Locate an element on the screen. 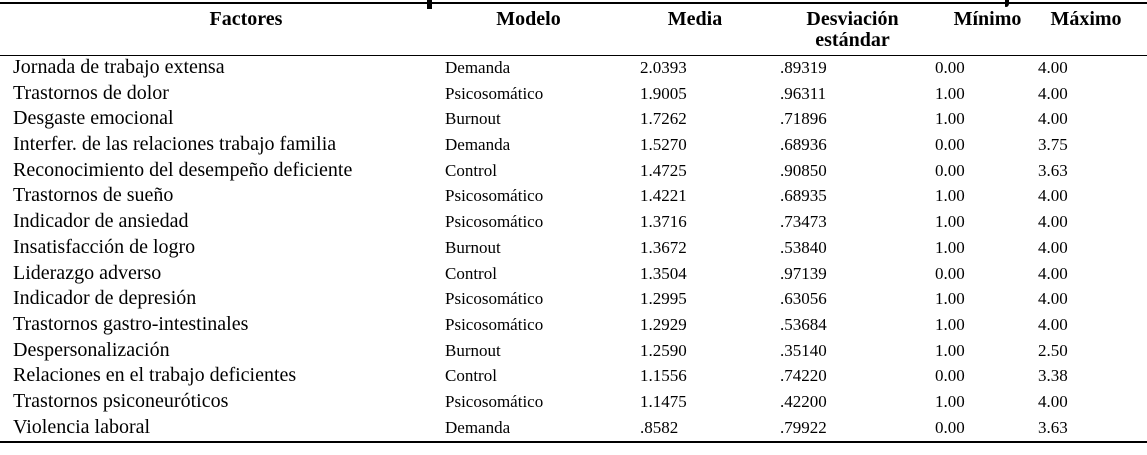  cell-desviacion: .90850 is located at coordinates (803, 170).